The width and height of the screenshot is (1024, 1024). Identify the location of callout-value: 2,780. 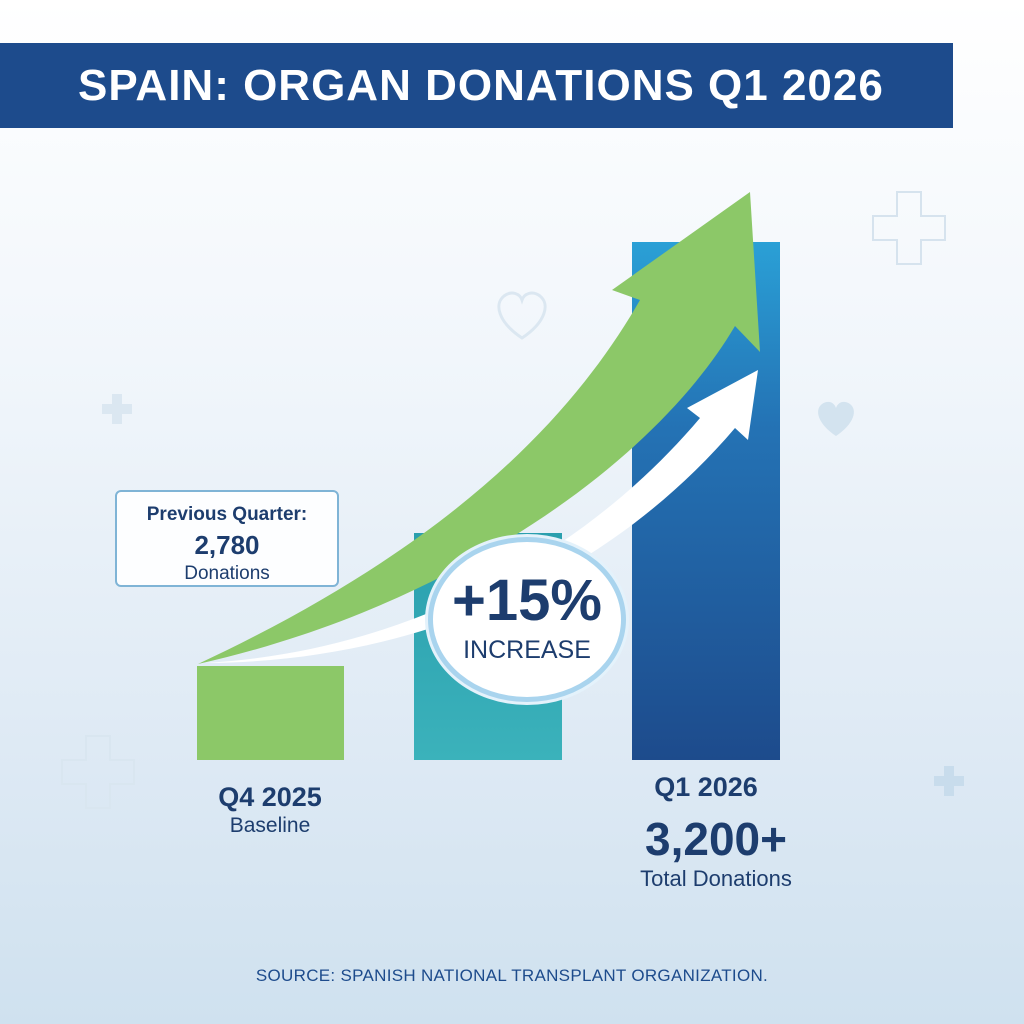
(227, 545).